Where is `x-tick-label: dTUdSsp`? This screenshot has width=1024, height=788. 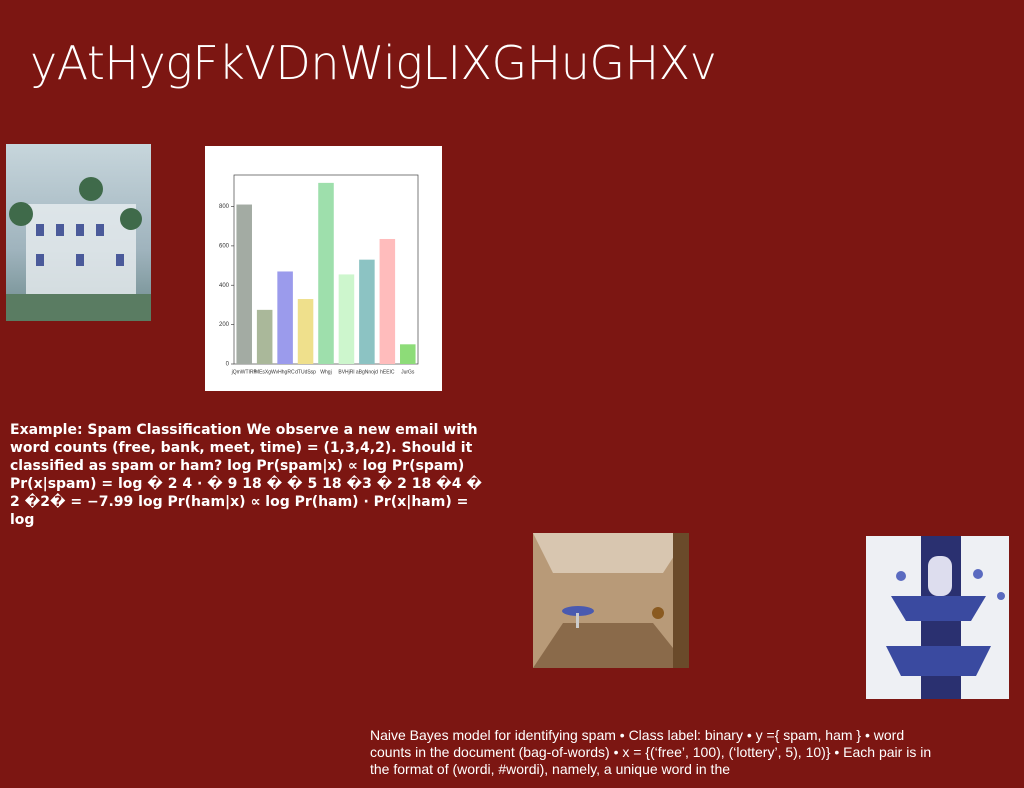 x-tick-label: dTUdSsp is located at coordinates (305, 372).